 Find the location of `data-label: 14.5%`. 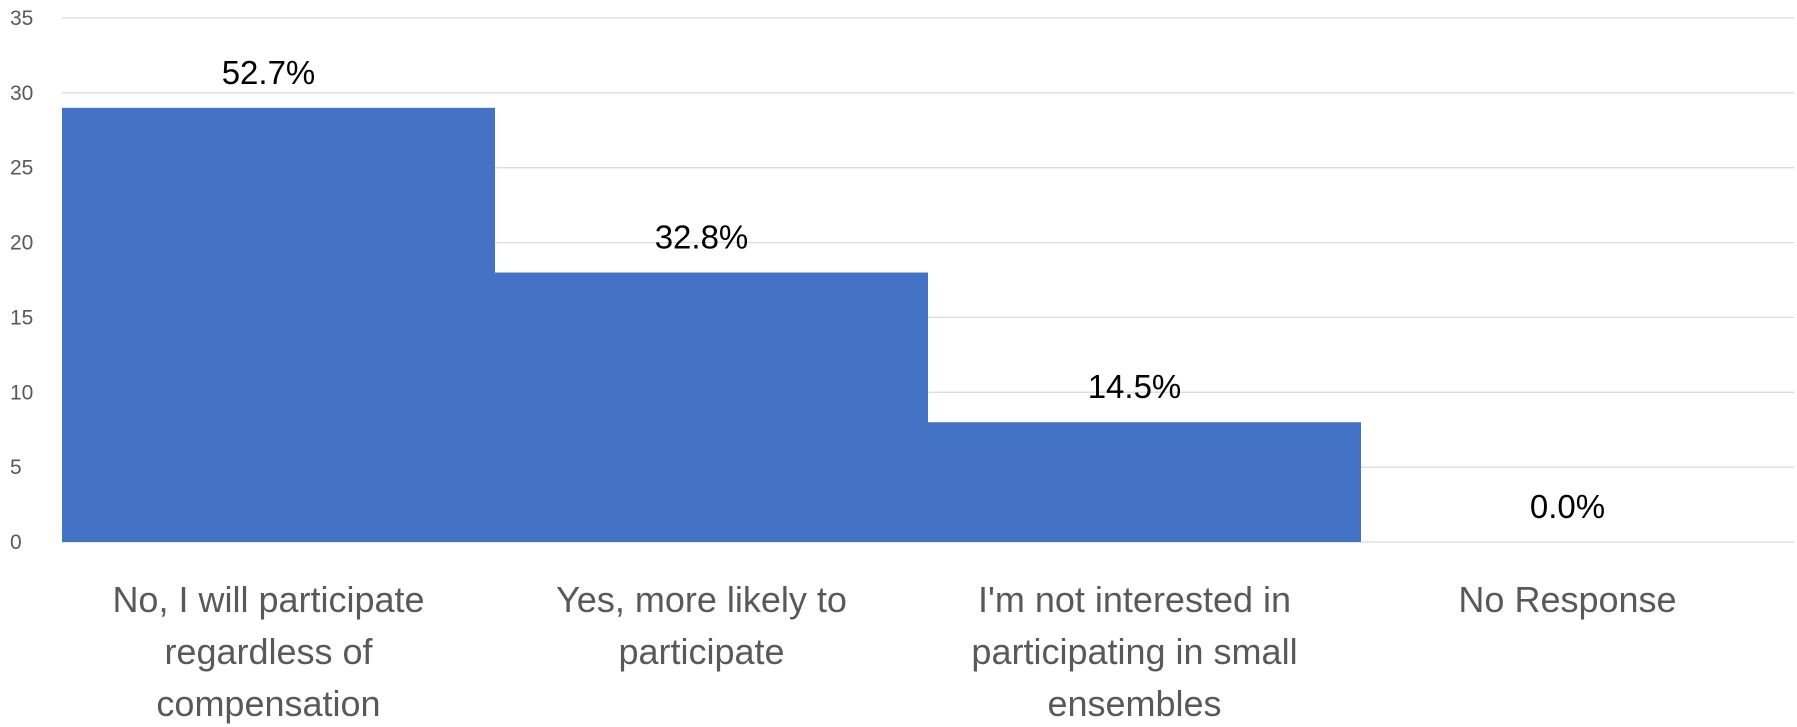

data-label: 14.5% is located at coordinates (1135, 386).